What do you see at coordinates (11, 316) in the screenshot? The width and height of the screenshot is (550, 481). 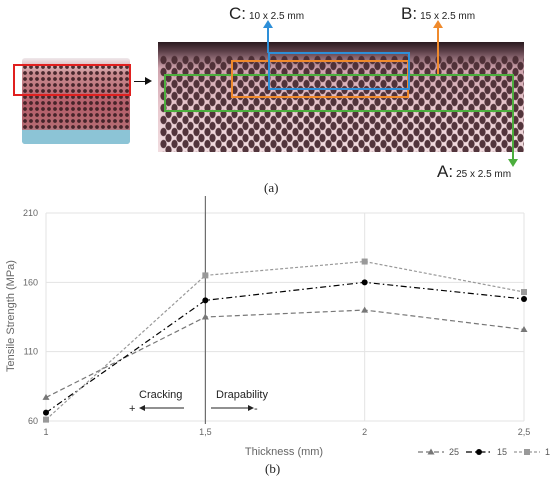 I see `y-axis-title: Tensile Strength (MPa)` at bounding box center [11, 316].